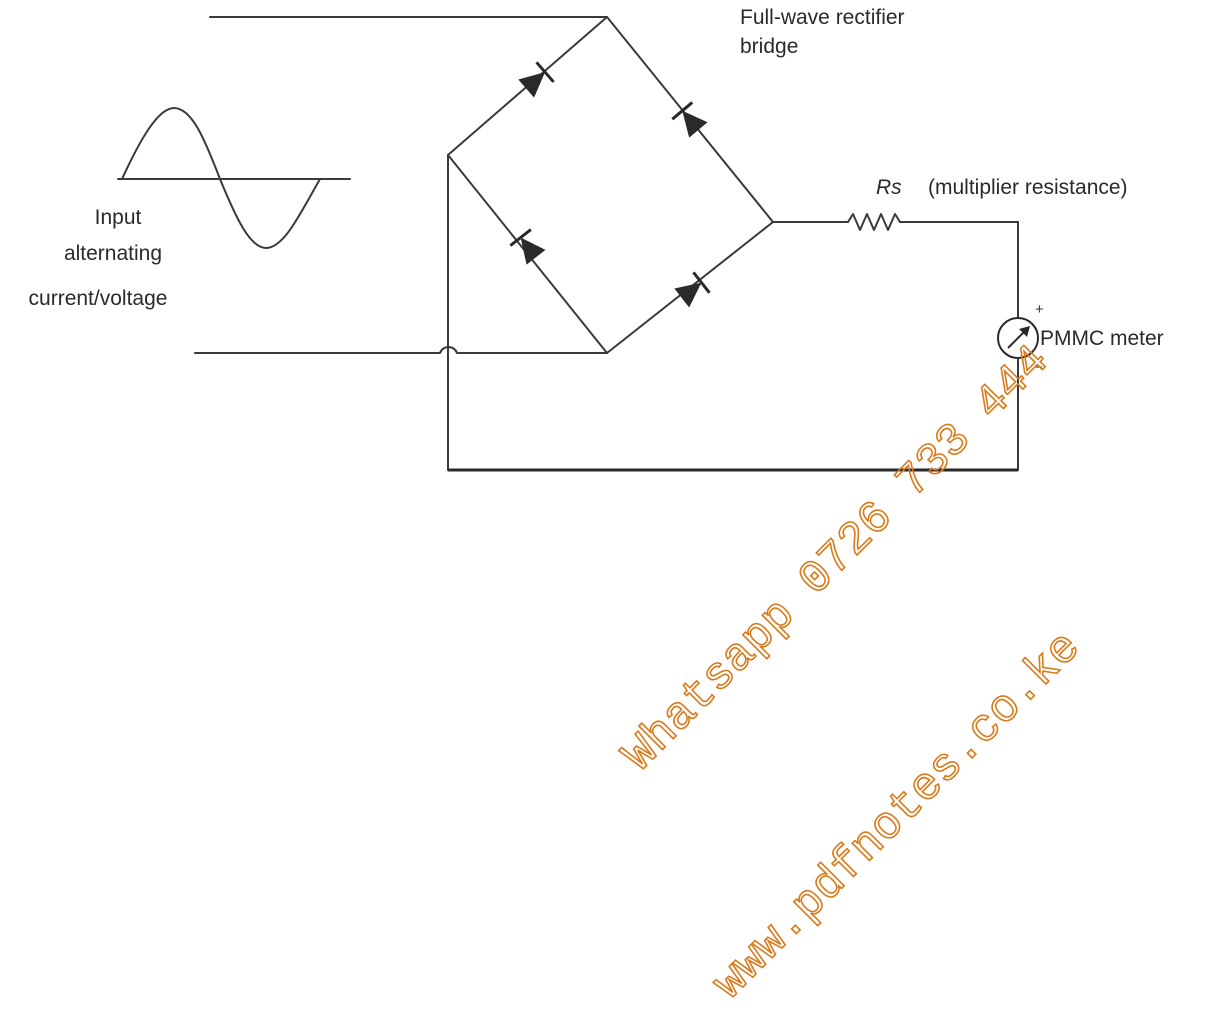 The width and height of the screenshot is (1231, 1012). What do you see at coordinates (897, 816) in the screenshot?
I see `watermark-website: www.pdfnotes.co.ke` at bounding box center [897, 816].